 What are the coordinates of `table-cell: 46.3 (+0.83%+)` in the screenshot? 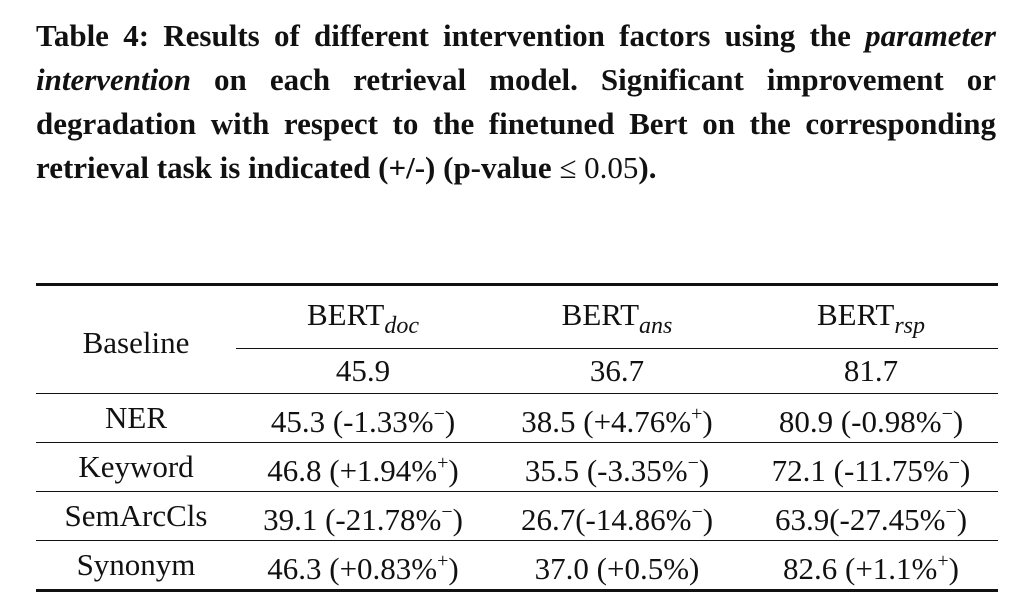 It's located at (363, 566).